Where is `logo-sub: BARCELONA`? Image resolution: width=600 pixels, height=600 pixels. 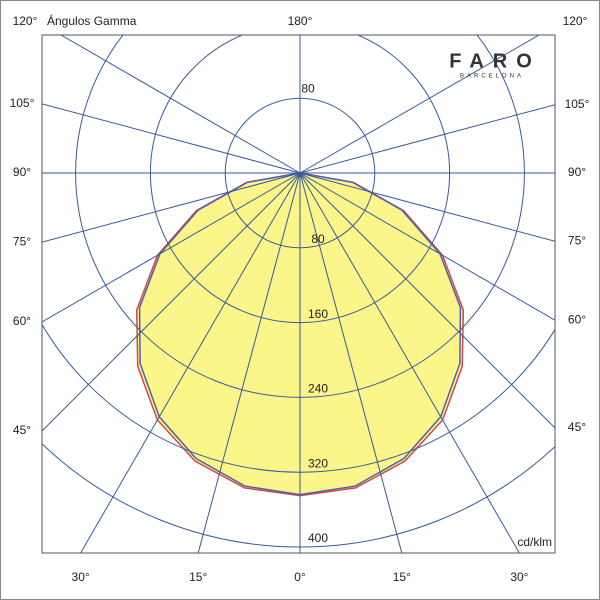
logo-sub: BARCELONA is located at coordinates (492, 77).